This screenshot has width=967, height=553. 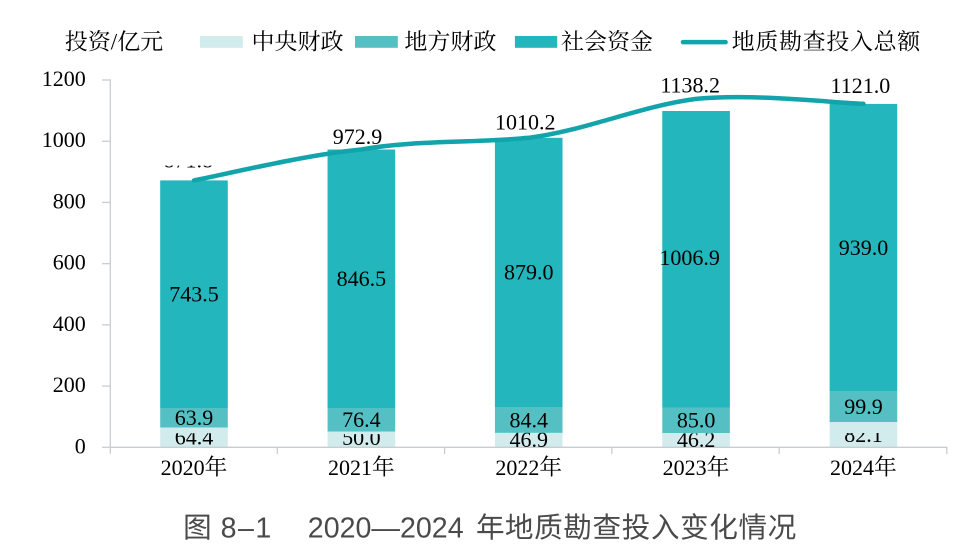 I want to click on svg-text: 8–1, so click(x=247, y=528).